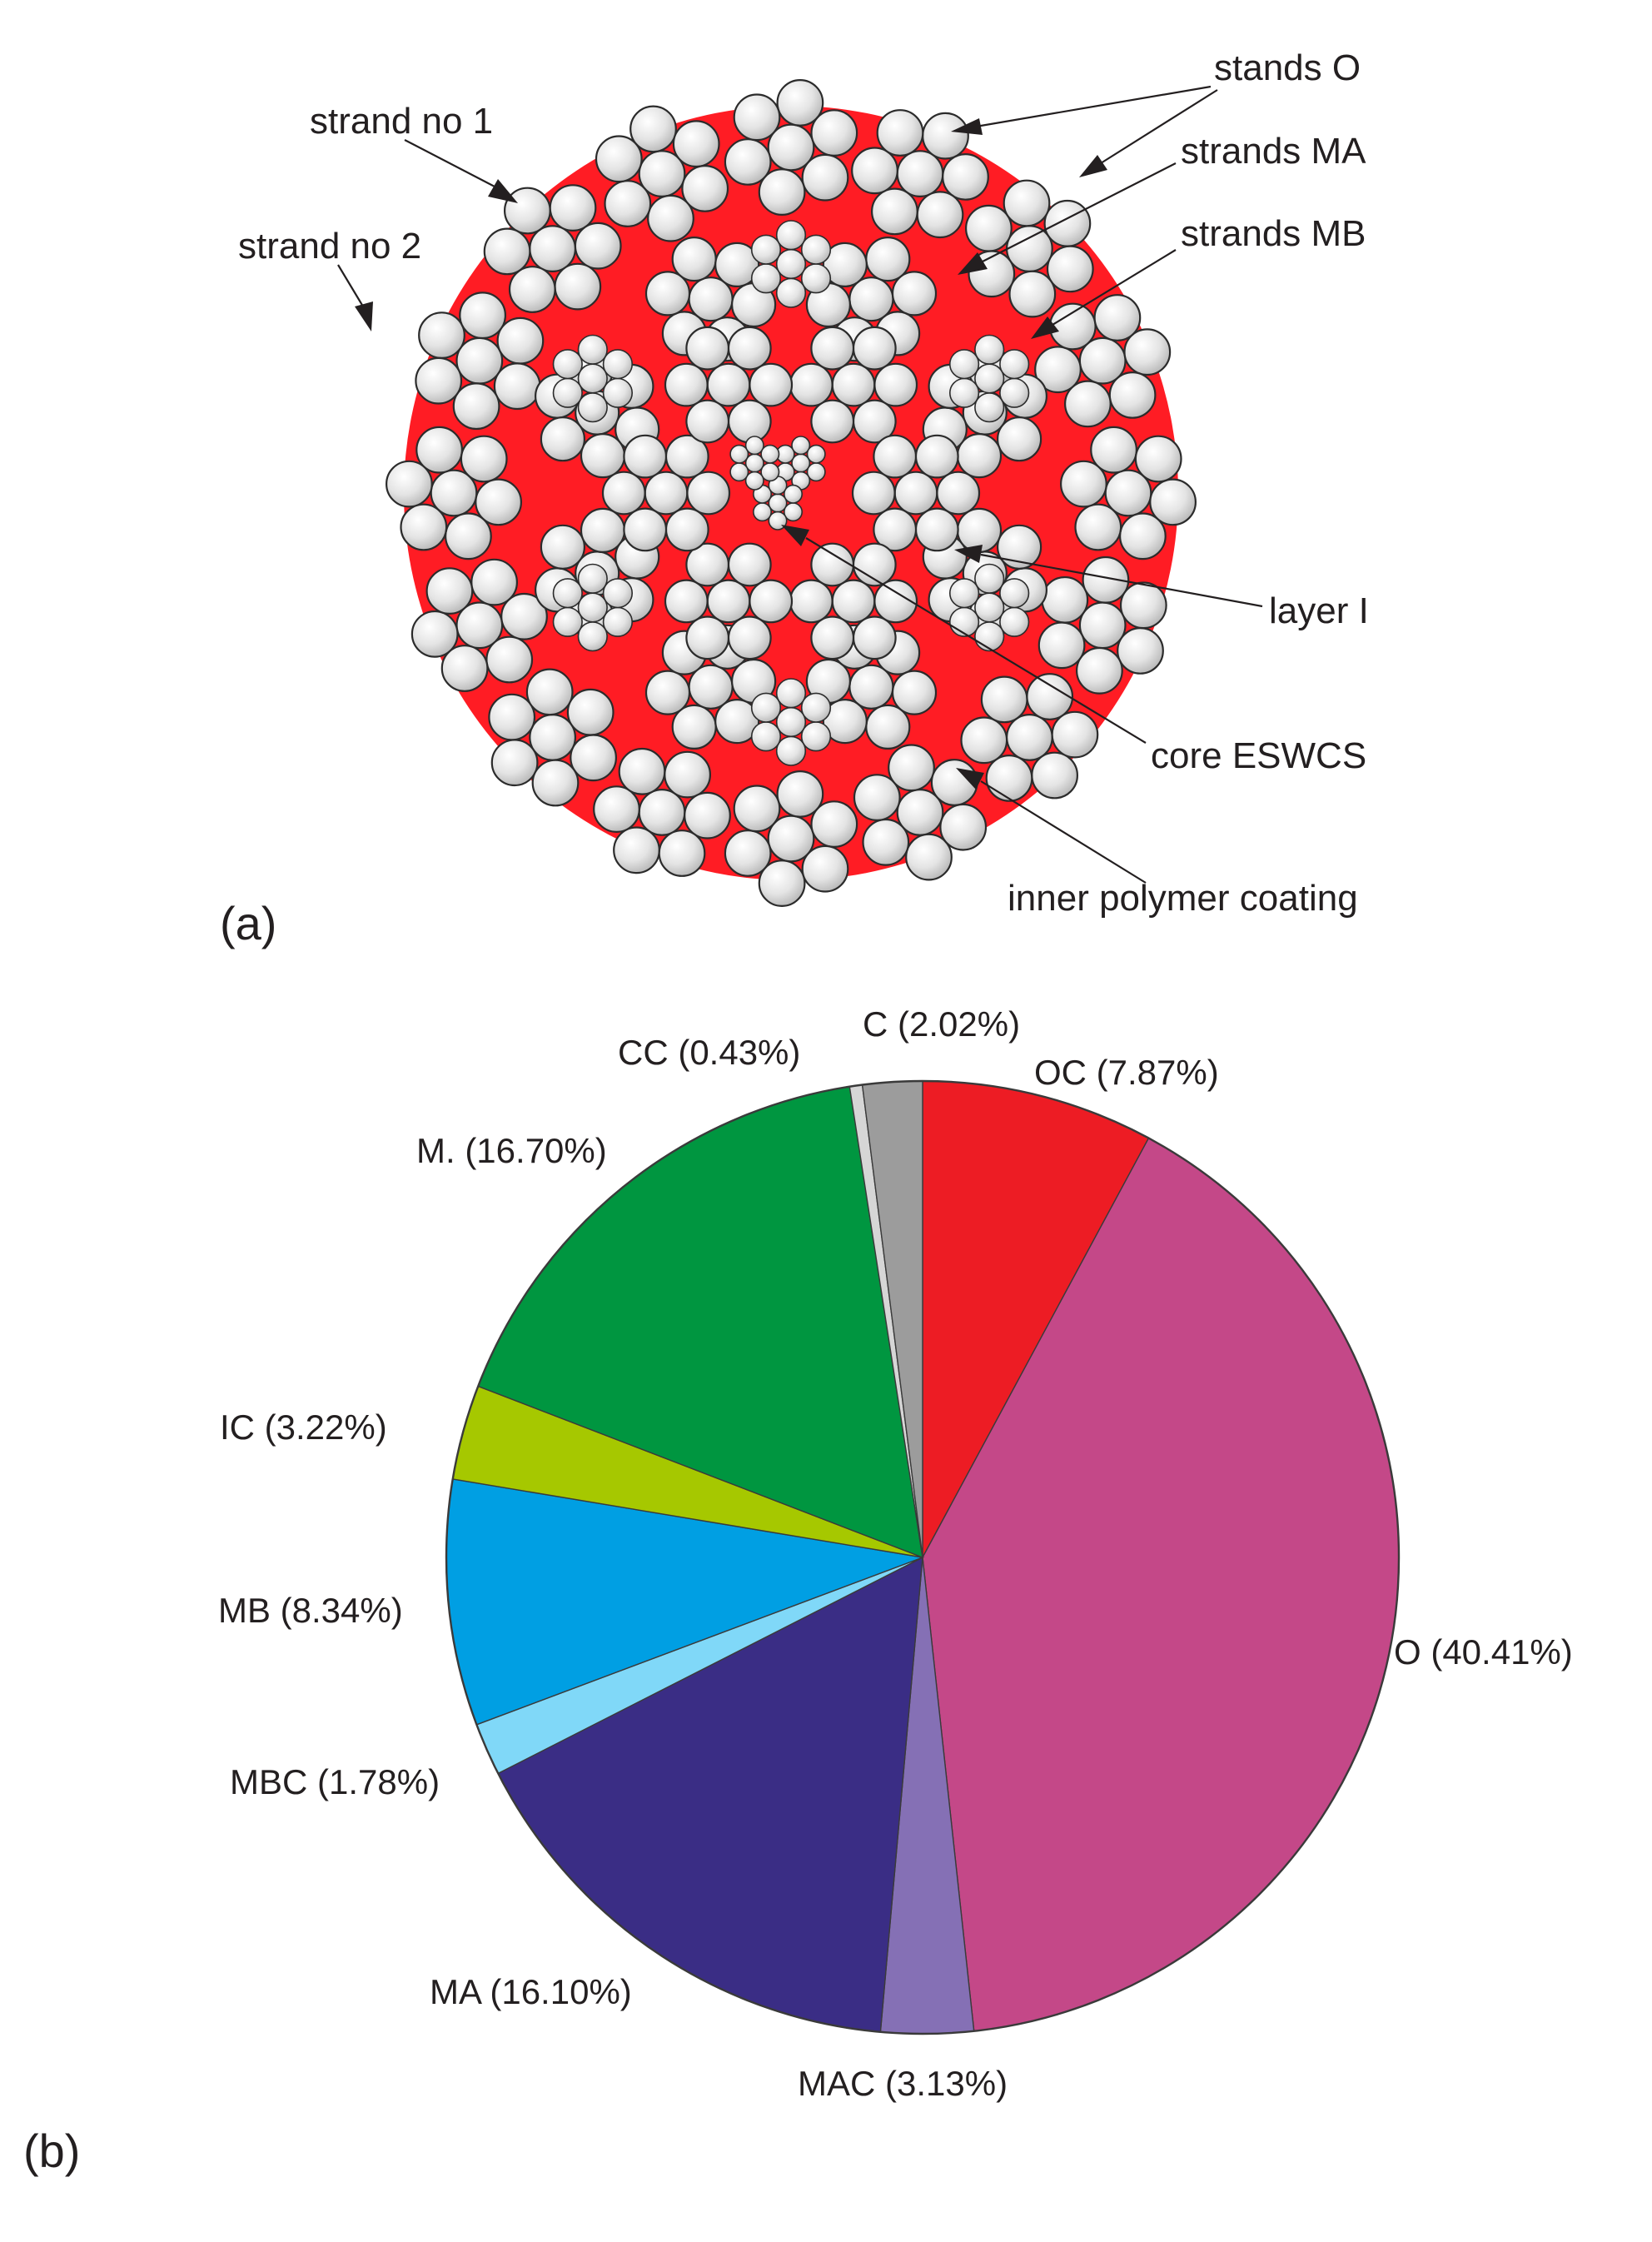 The height and width of the screenshot is (2242, 1652). I want to click on callout-core-eswcs: core ESWCS, so click(1259, 755).